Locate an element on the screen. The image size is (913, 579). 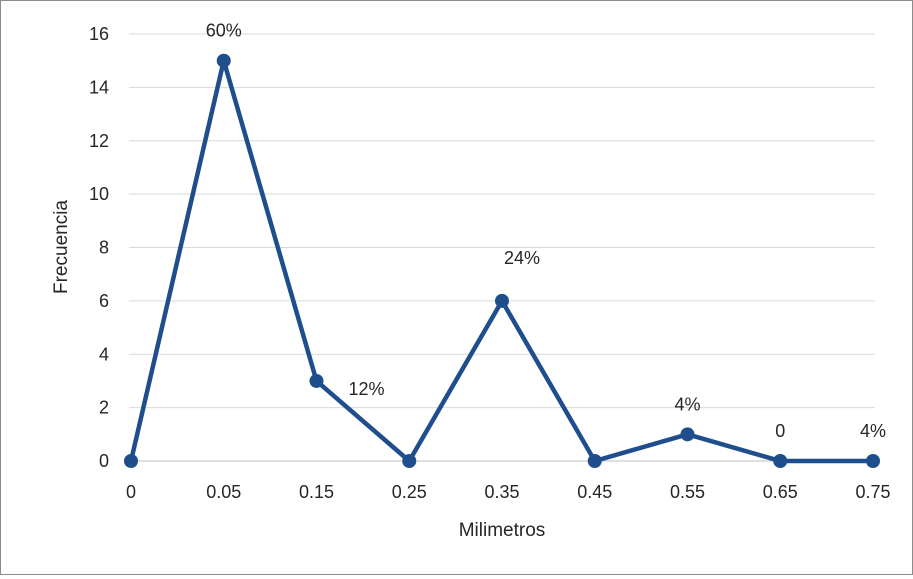
y-axis-ticks: 0 2 4 6 8 10 12 14 16 is located at coordinates (99, 247).